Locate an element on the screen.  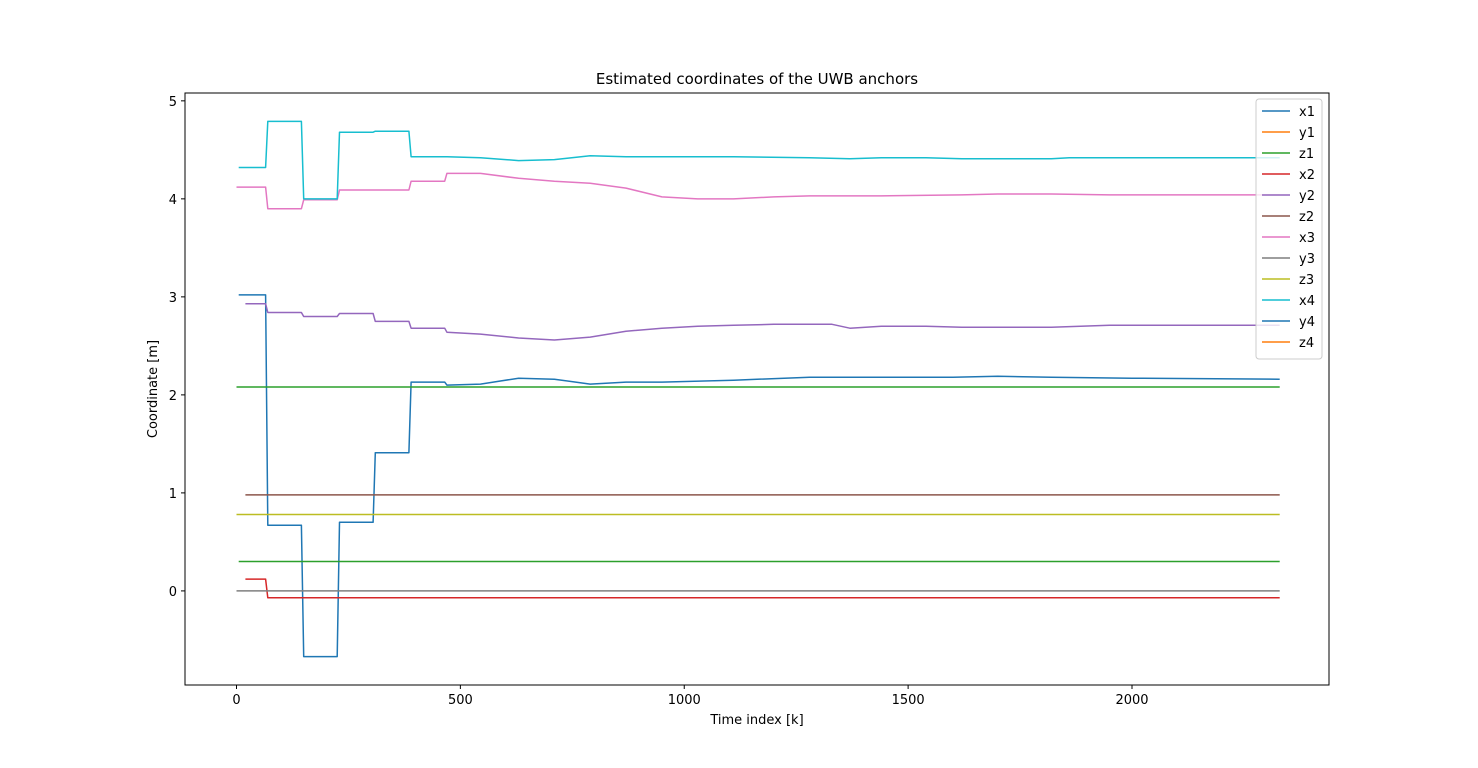
legend-label-y3: y3 is located at coordinates (1307, 259).